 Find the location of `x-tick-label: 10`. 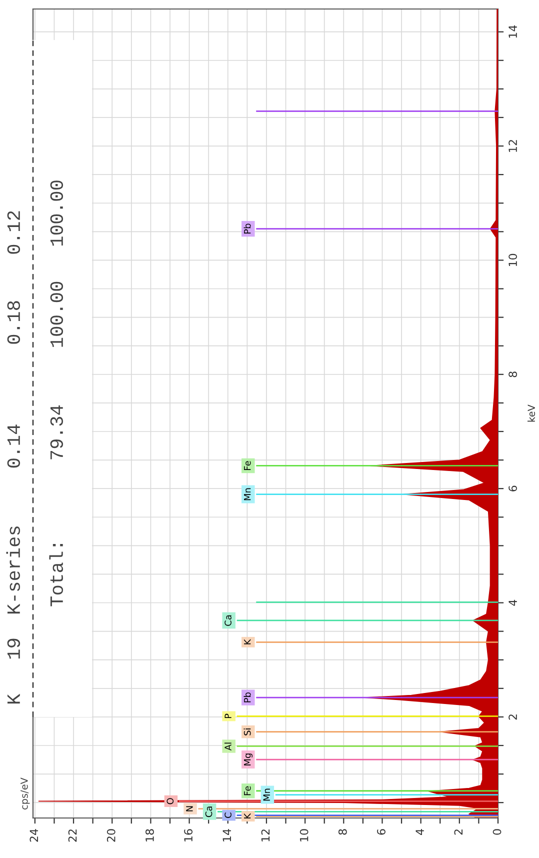

x-tick-label: 10 is located at coordinates (304, 835).